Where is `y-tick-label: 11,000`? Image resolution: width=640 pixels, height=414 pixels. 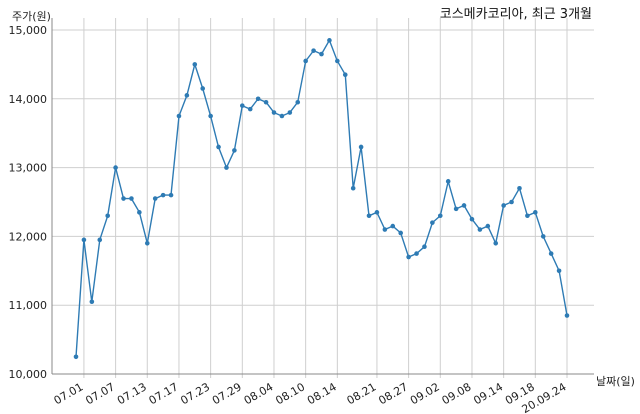
y-tick-label: 11,000 is located at coordinates (28, 305).